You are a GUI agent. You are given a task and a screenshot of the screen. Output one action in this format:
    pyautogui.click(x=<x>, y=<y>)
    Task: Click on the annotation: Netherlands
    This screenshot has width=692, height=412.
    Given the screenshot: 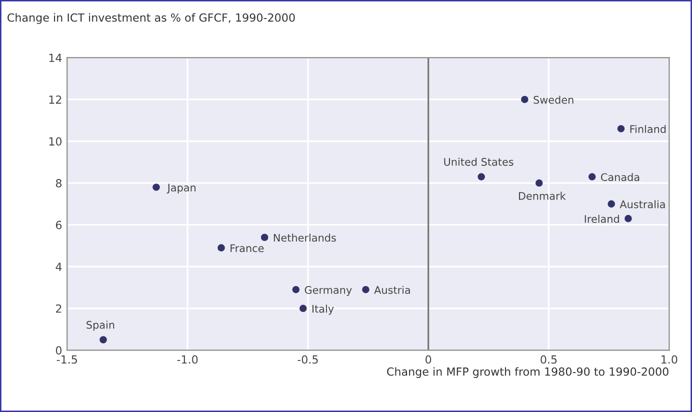 What is the action you would take?
    pyautogui.click(x=305, y=238)
    